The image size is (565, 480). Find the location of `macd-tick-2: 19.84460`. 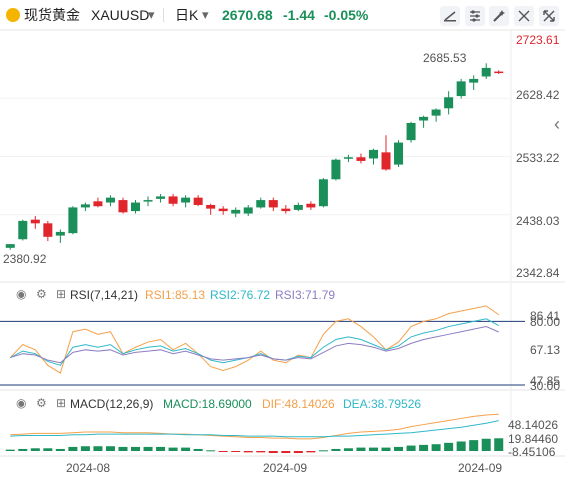

macd-tick-2: 19.84460 is located at coordinates (533, 439).